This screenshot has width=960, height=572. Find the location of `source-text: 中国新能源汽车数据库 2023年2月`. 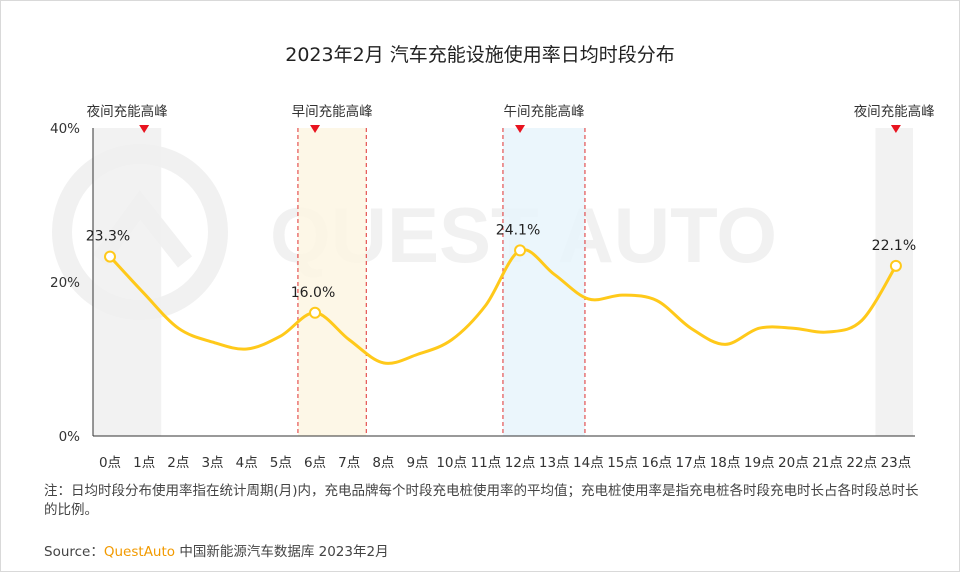

source-text: 中国新能源汽车数据库 2023年2月 is located at coordinates (282, 552).